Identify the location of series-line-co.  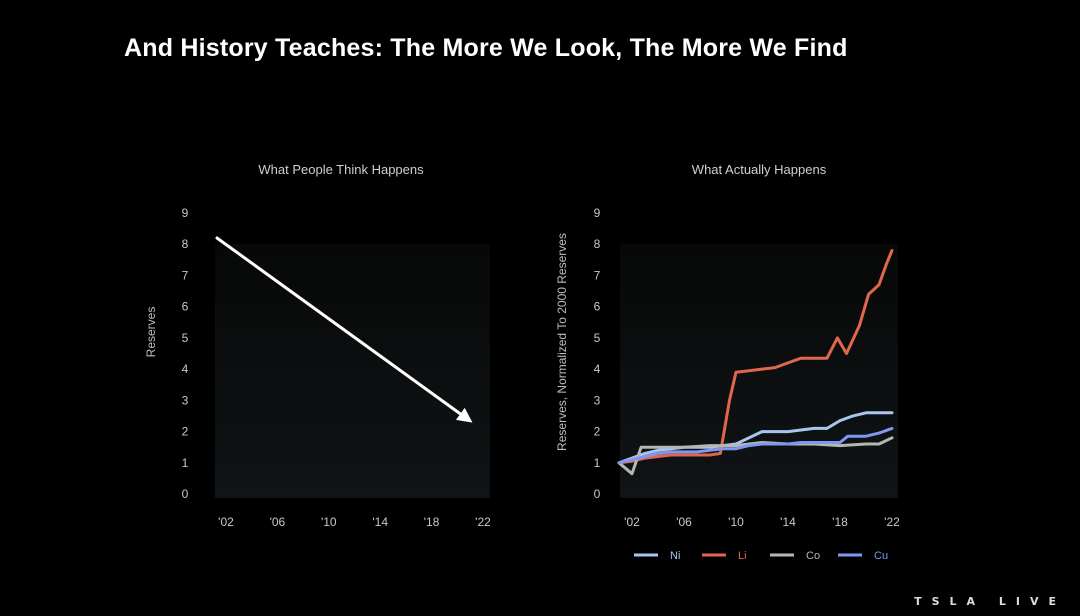
(755, 456).